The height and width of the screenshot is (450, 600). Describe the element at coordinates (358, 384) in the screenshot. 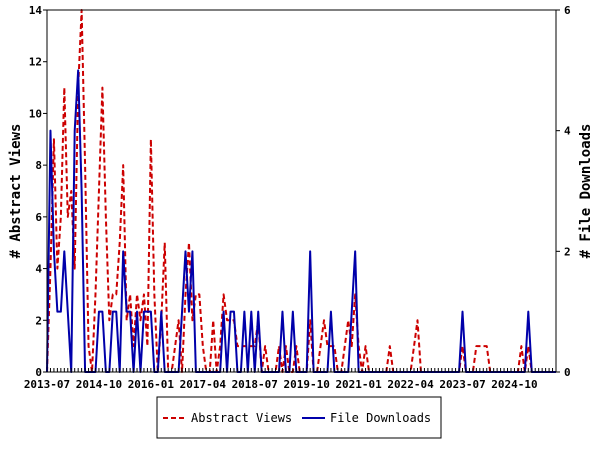

I see `x-tick-label: 2021-01` at that location.